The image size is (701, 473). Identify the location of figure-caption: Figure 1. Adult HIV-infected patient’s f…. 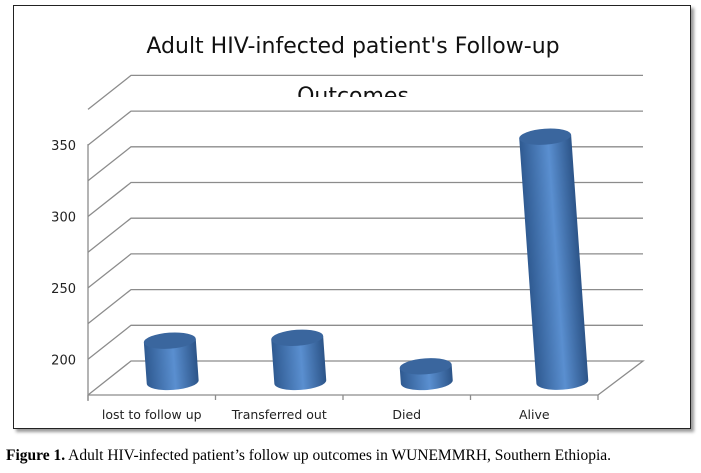
(308, 456).